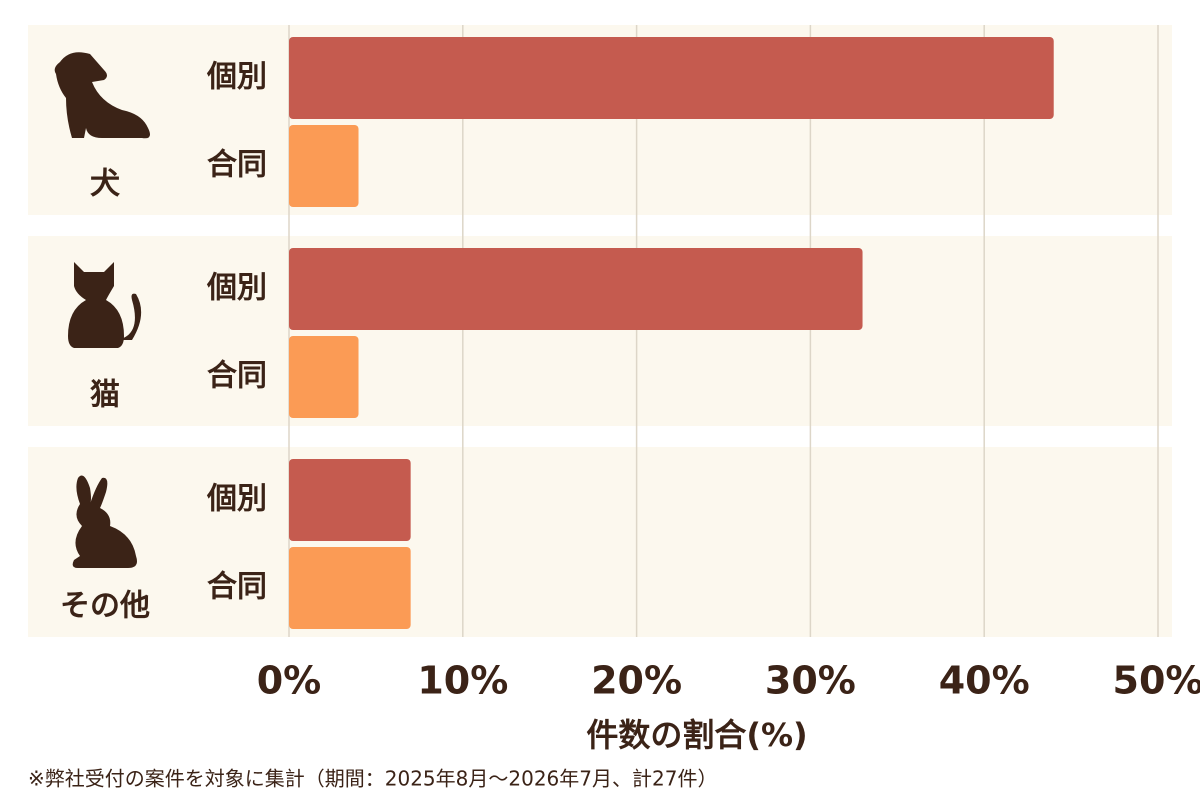 The height and width of the screenshot is (800, 1200). What do you see at coordinates (1156, 681) in the screenshot?
I see `x-tick-label: 50%` at bounding box center [1156, 681].